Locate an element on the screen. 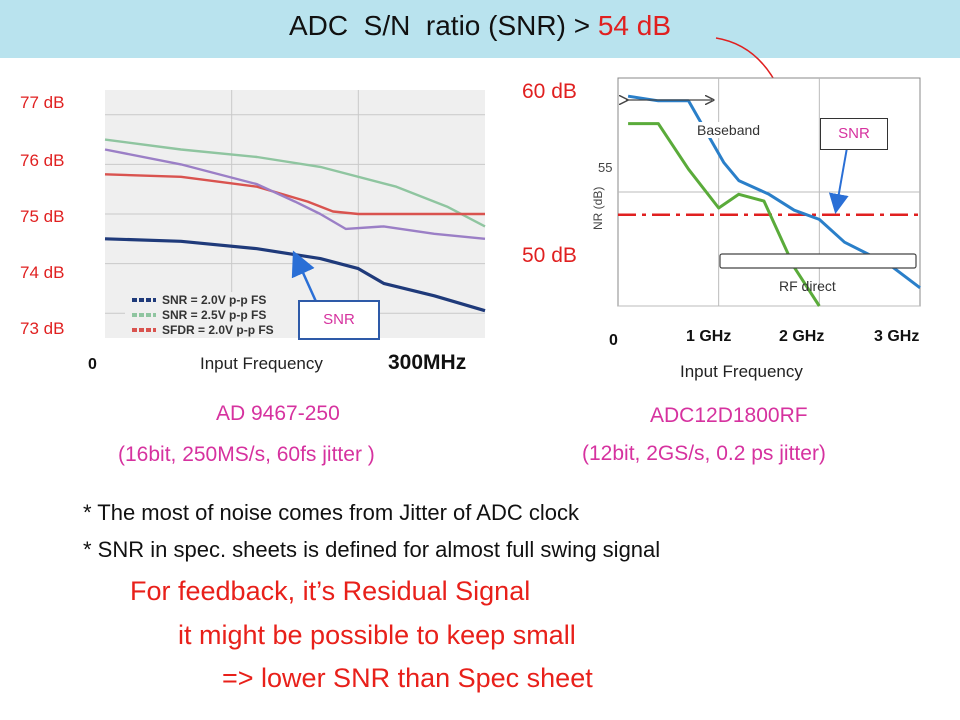  left-caption-model: AD 9467-250 is located at coordinates (278, 413).